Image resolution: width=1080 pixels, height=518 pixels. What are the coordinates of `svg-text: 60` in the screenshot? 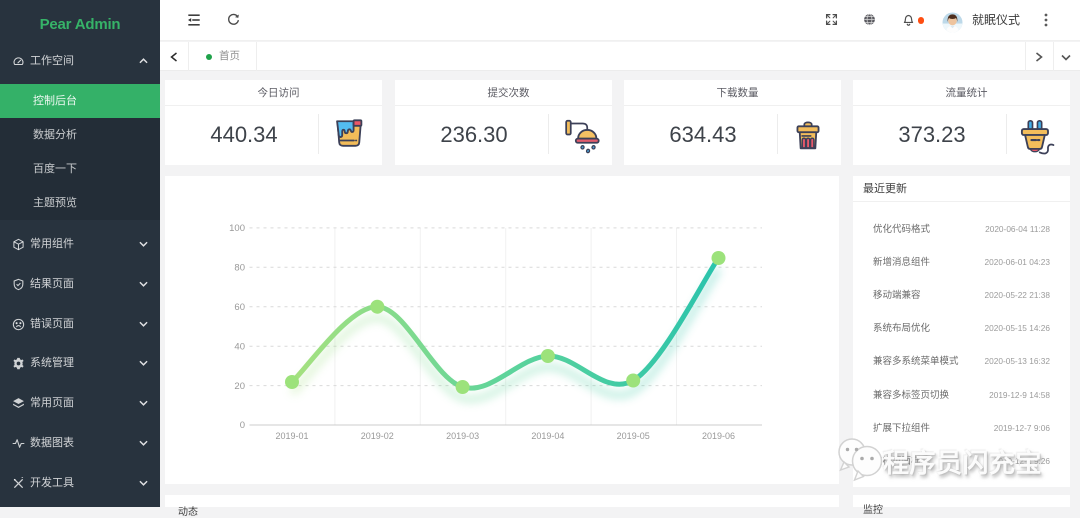 It's located at (239, 307).